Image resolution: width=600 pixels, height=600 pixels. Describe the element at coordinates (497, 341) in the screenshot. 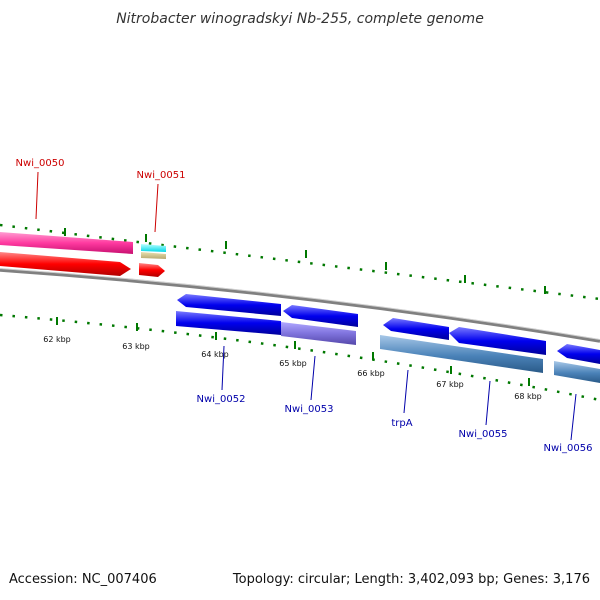

I see `gene-Nwi_0055-arrow` at that location.